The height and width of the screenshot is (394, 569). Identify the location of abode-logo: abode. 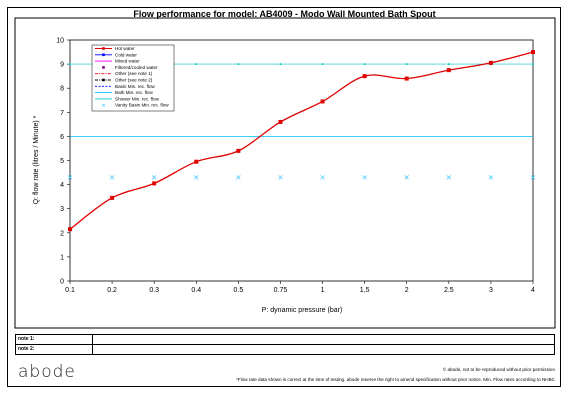
(47, 372).